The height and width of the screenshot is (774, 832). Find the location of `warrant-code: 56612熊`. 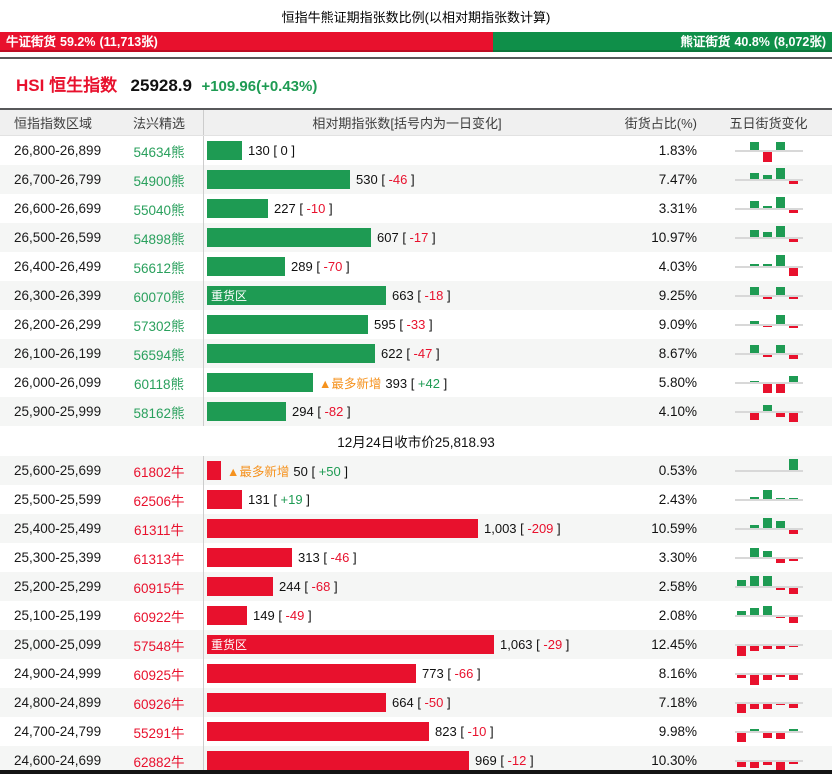

warrant-code: 56612熊 is located at coordinates (159, 268).